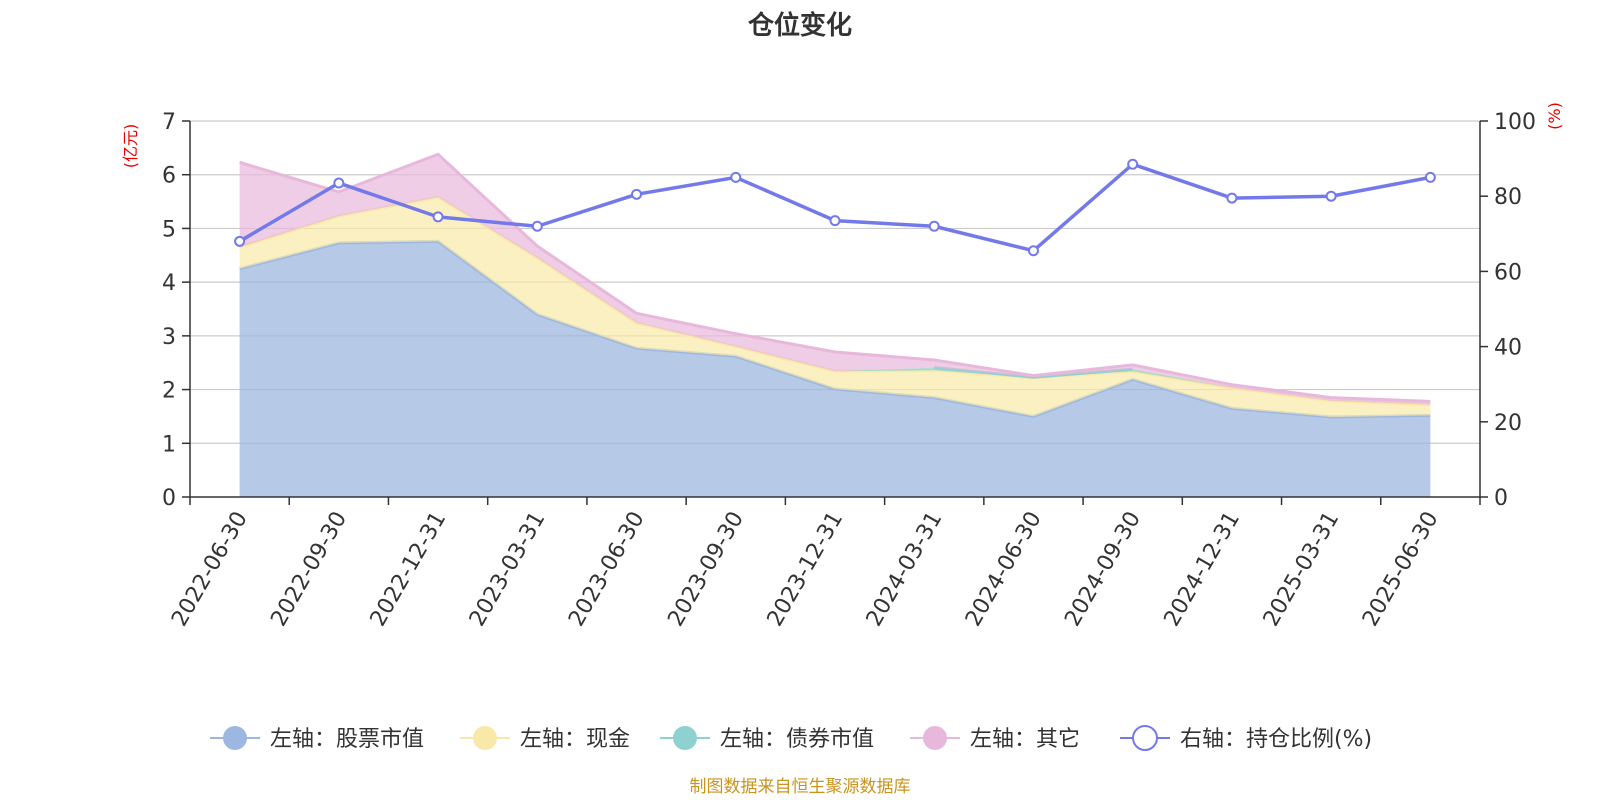 The height and width of the screenshot is (800, 1600). Describe the element at coordinates (169, 498) in the screenshot. I see `left-tick-label: 0` at that location.